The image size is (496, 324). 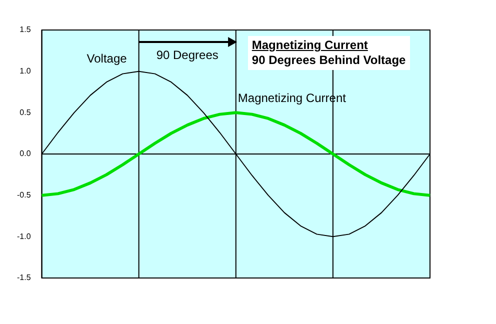 What do you see at coordinates (107, 59) in the screenshot?
I see `series-label: Voltage` at bounding box center [107, 59].